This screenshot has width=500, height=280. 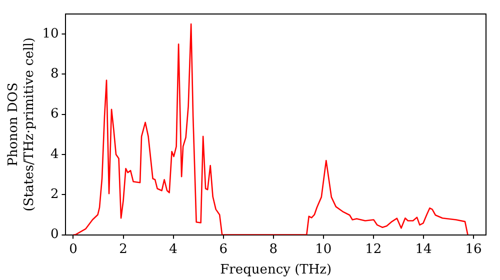 What do you see at coordinates (373, 249) in the screenshot?
I see `x-tick-label: 12` at bounding box center [373, 249].